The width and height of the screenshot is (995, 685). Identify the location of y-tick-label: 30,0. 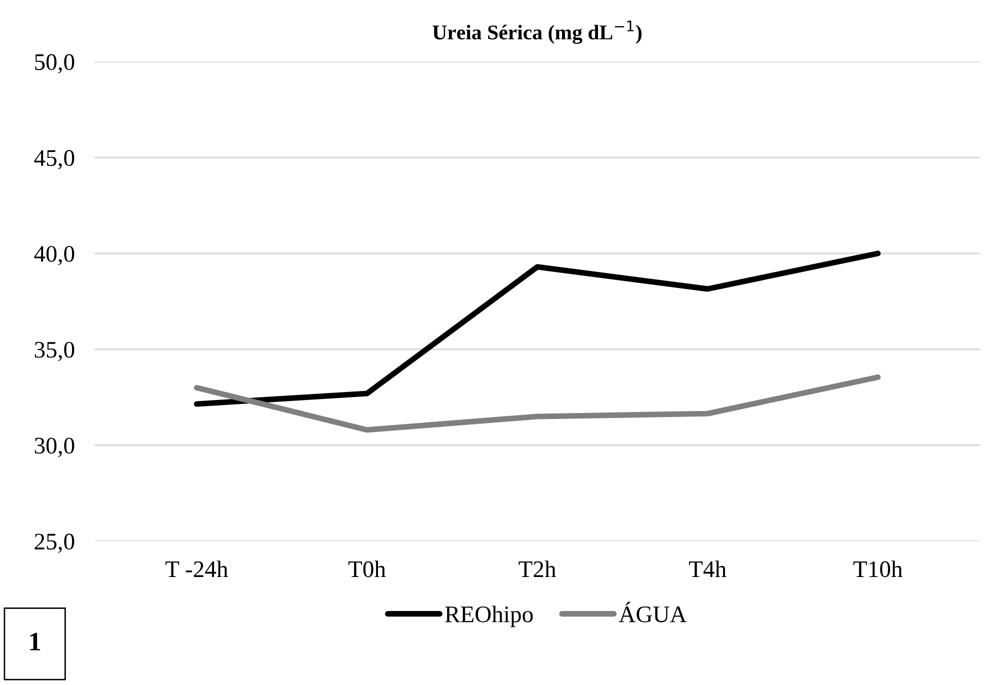
(54, 448).